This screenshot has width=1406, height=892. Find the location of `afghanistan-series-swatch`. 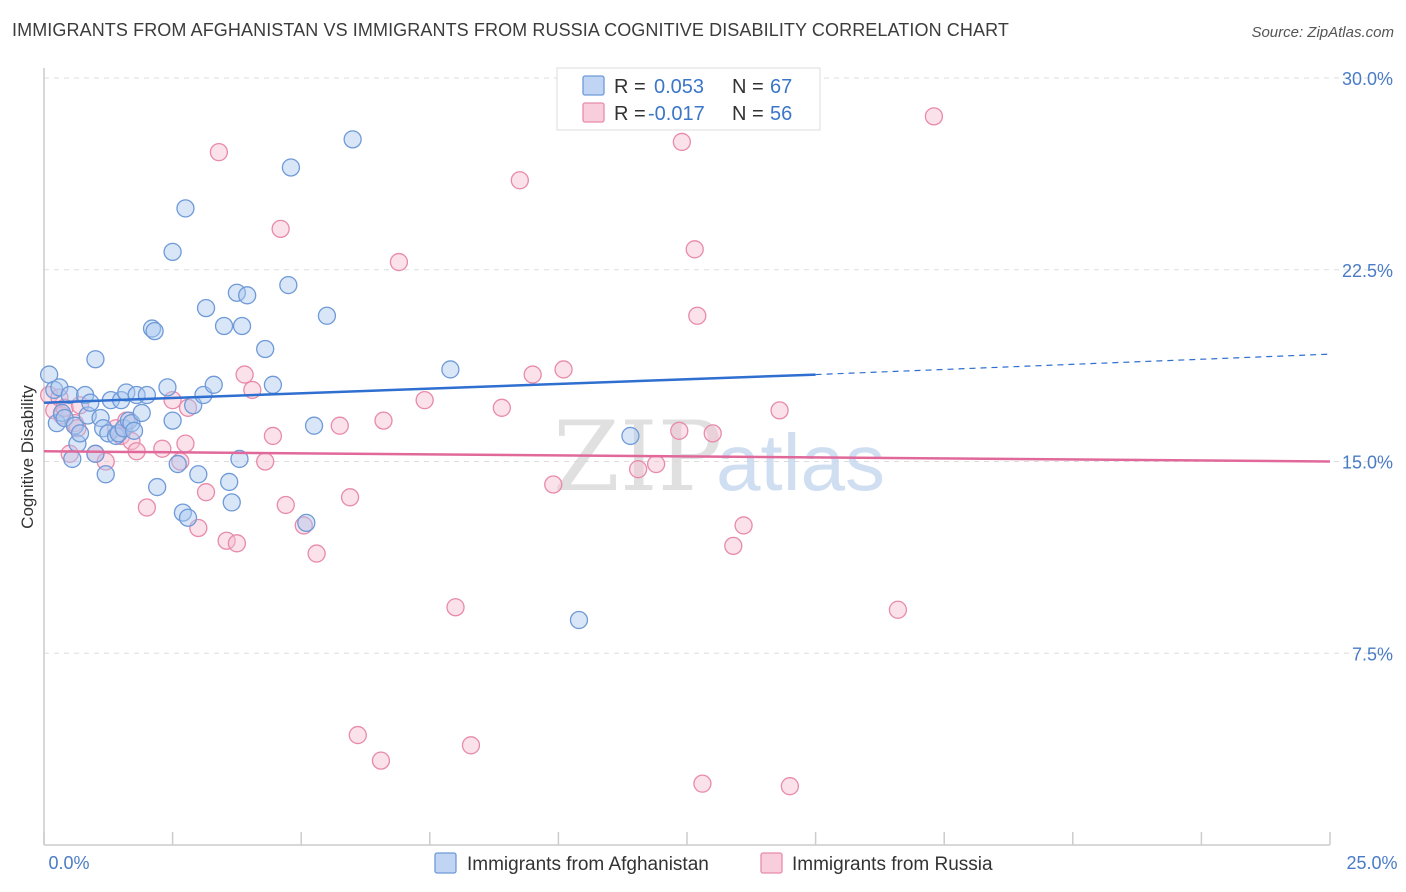

afghanistan-series-swatch is located at coordinates (445, 863).